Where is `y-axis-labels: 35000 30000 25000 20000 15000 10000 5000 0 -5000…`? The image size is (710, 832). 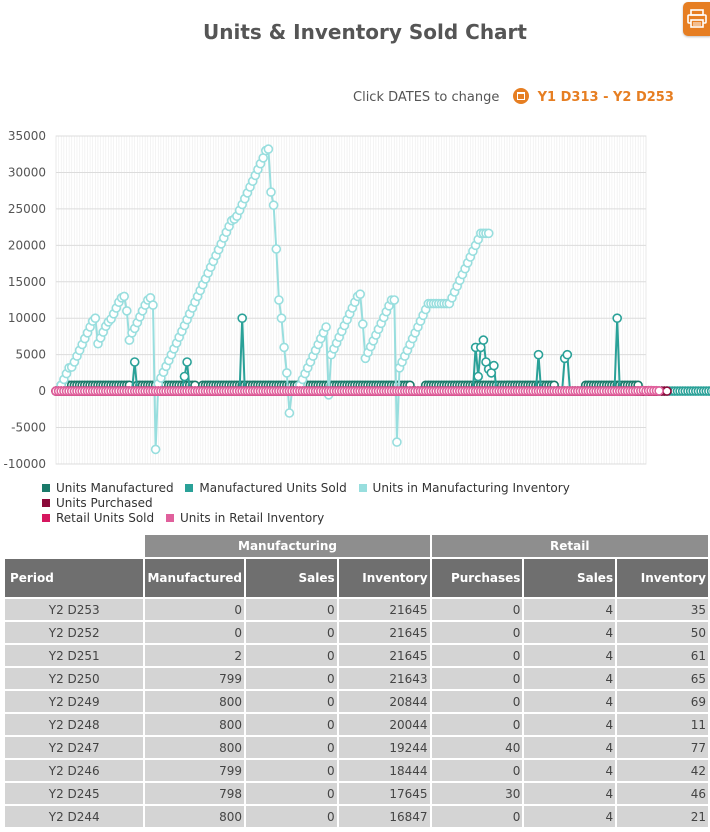 y-axis-labels: 35000 30000 25000 20000 15000 10000 5000 0 -5000… is located at coordinates (24, 300).